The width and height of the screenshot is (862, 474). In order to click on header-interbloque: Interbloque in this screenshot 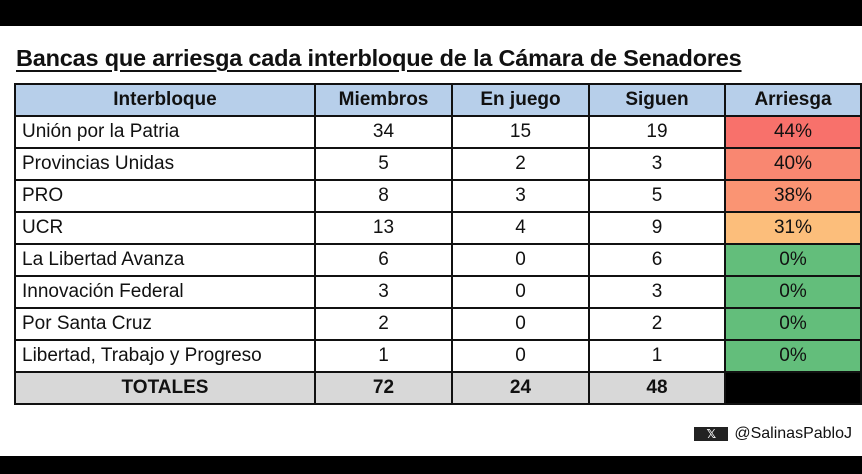, I will do `click(165, 100)`.